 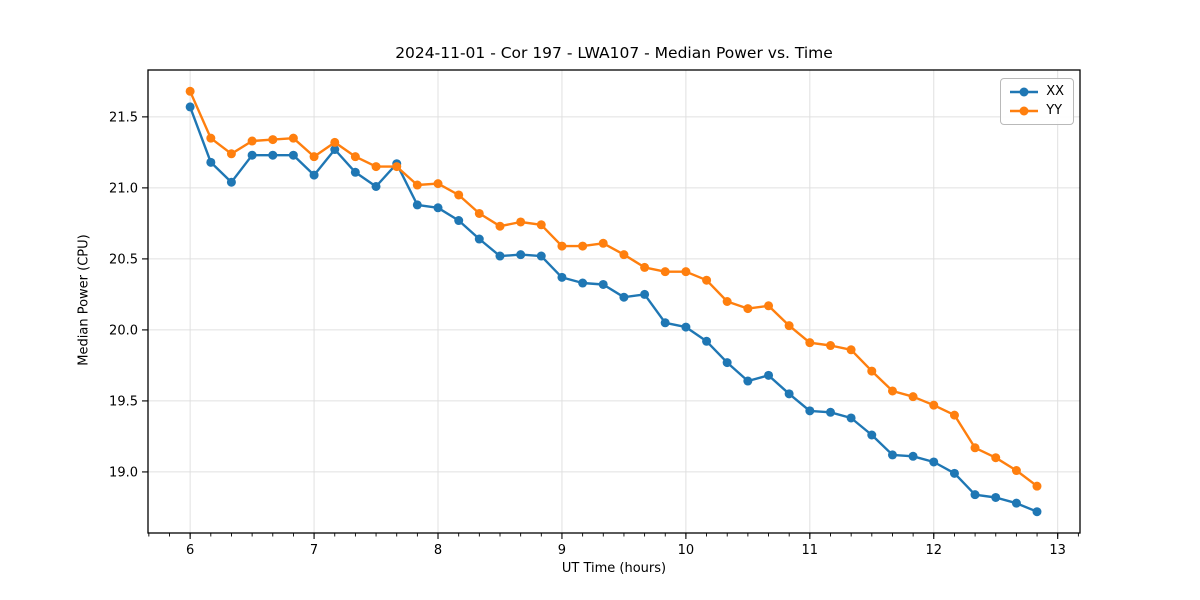 I want to click on legend-yy-line-icon, so click(x=1024, y=111).